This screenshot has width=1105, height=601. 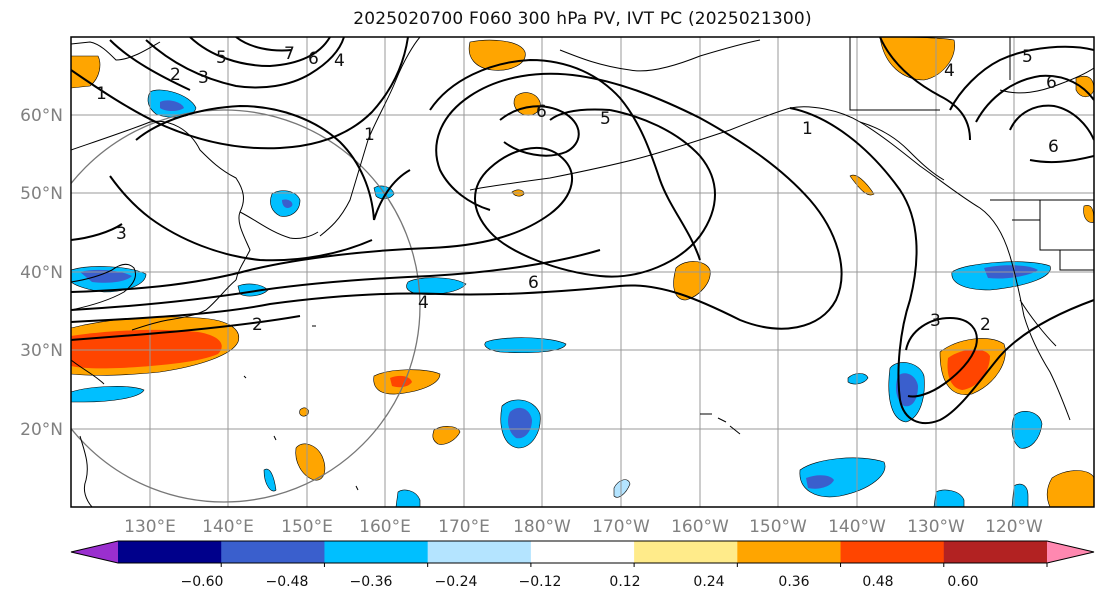 I want to click on colorbar-tick: −0.36, so click(x=371, y=582).